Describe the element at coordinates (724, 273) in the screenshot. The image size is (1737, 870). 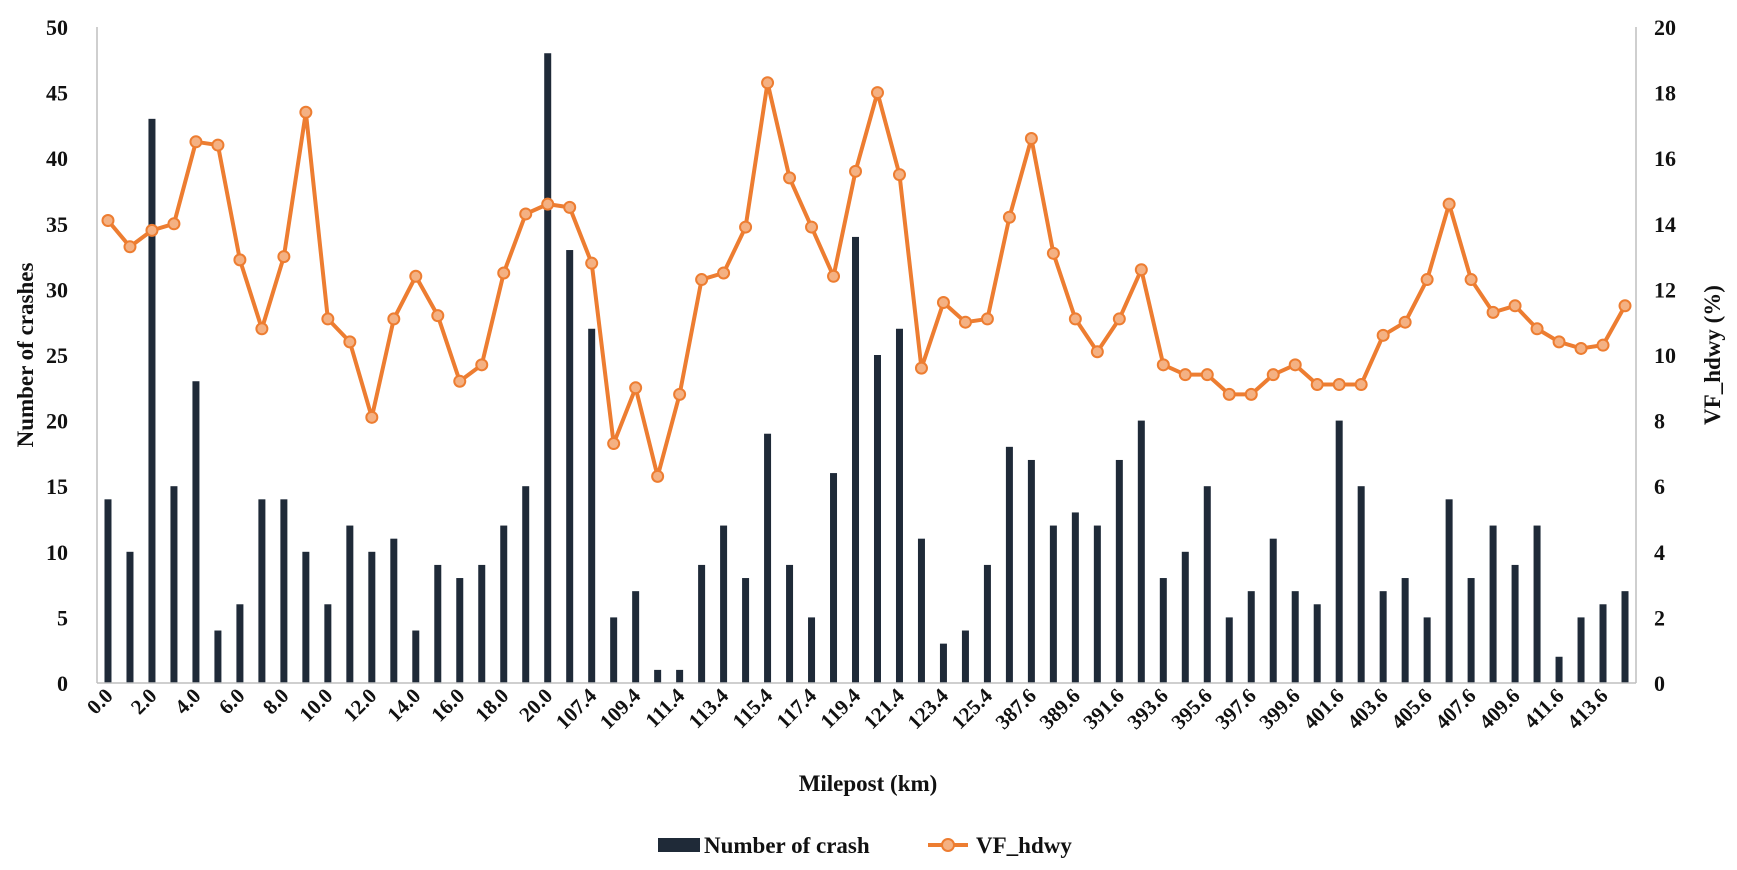
I see `vf-hdwy-point-113.4` at that location.